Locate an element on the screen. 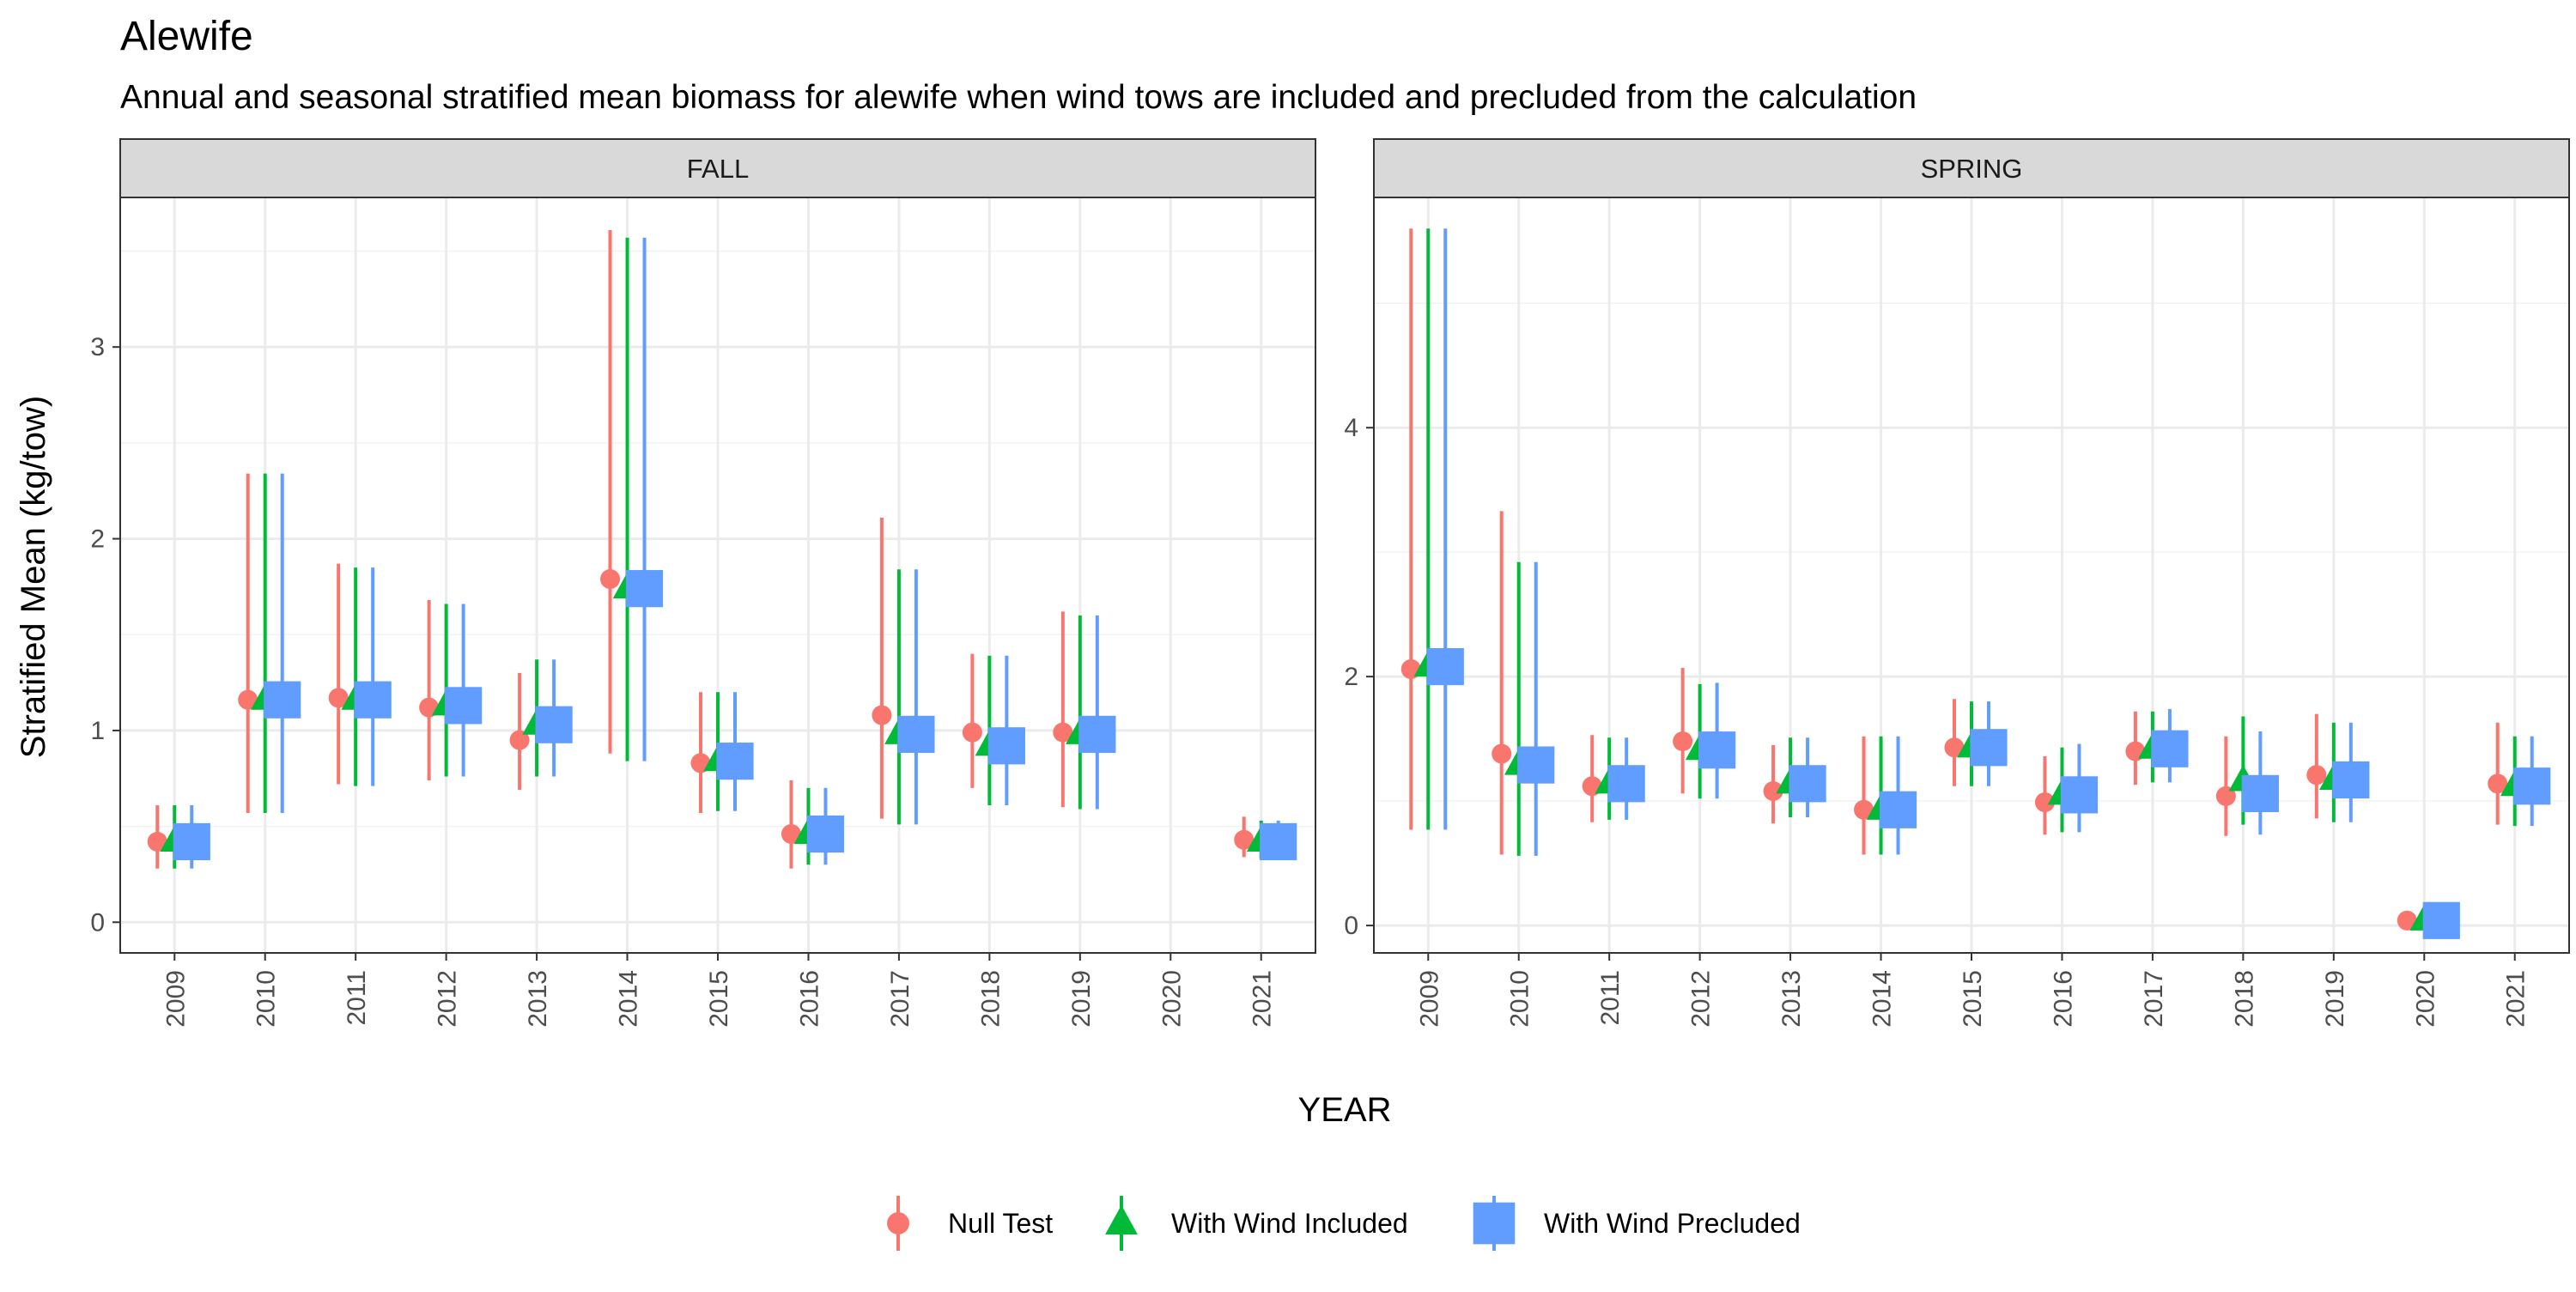  y-tick-label: 4 is located at coordinates (1351, 428).